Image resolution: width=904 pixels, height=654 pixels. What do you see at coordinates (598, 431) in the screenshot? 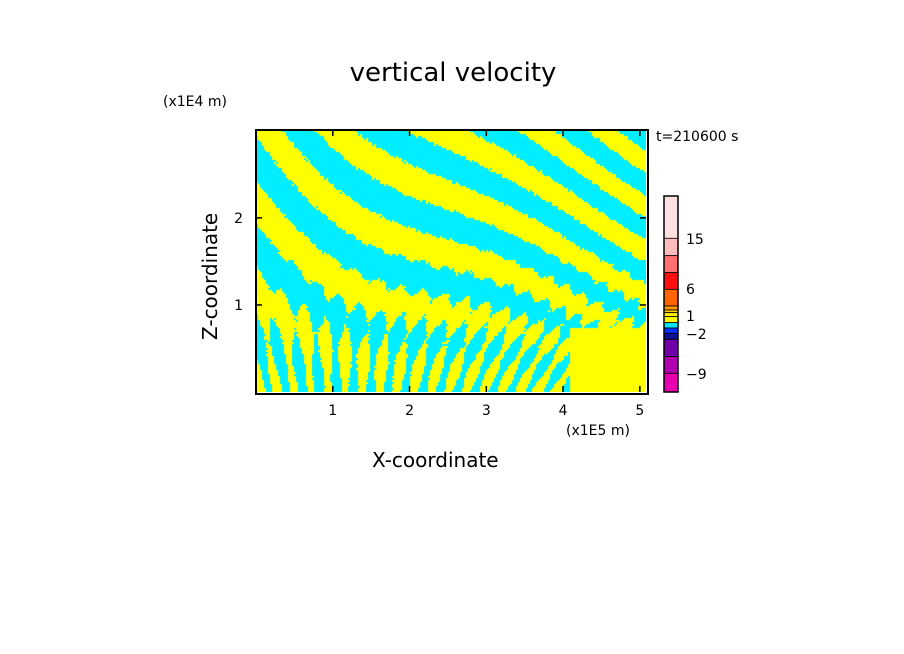
I see `x-unit-label: (x1E5 m)` at bounding box center [598, 431].